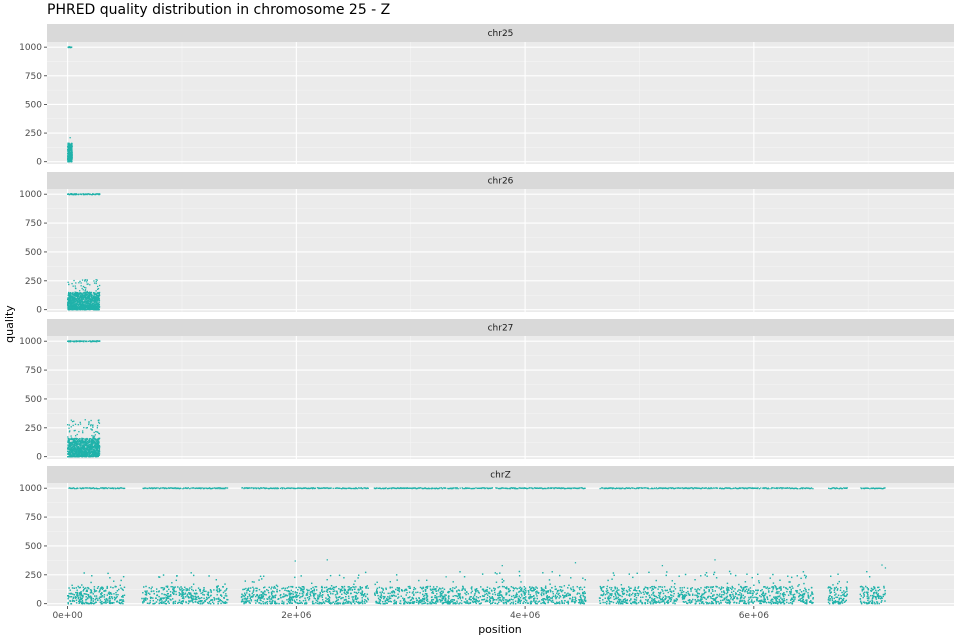  What do you see at coordinates (33, 576) in the screenshot?
I see `y-tick-label: 250` at bounding box center [33, 576].